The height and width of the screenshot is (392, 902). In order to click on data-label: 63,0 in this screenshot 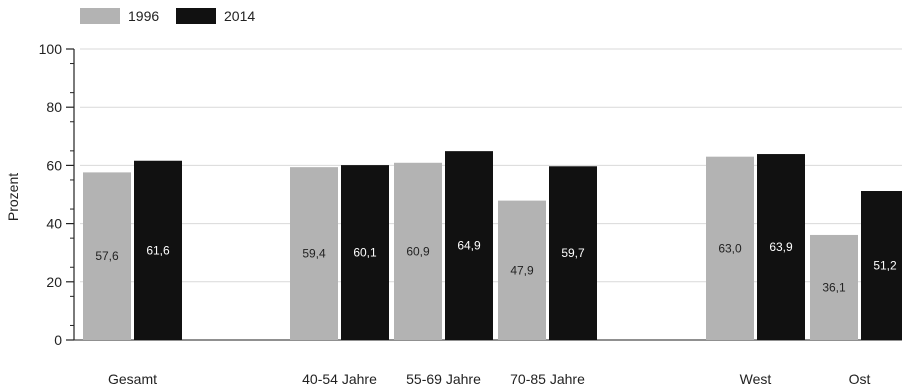, I will do `click(730, 248)`.